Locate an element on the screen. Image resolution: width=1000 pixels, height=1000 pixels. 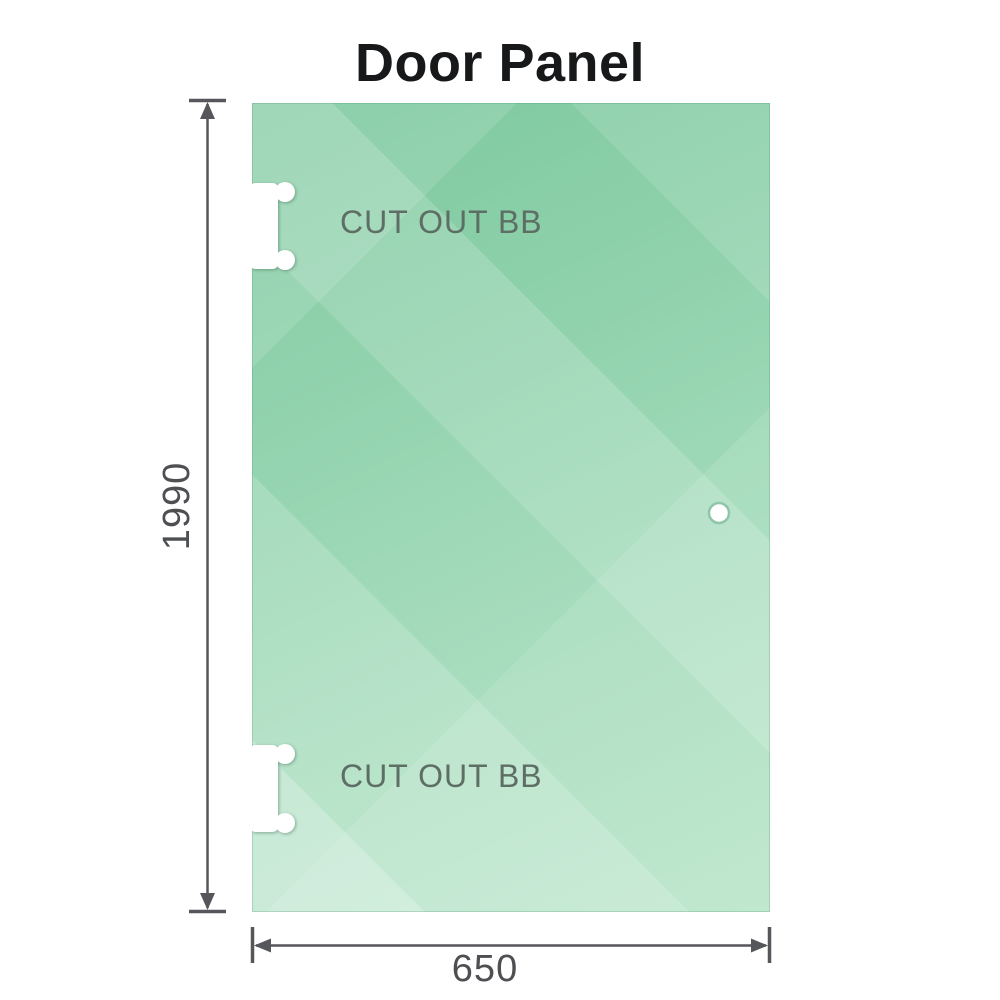
arrowhead-right-icon is located at coordinates (759, 945).